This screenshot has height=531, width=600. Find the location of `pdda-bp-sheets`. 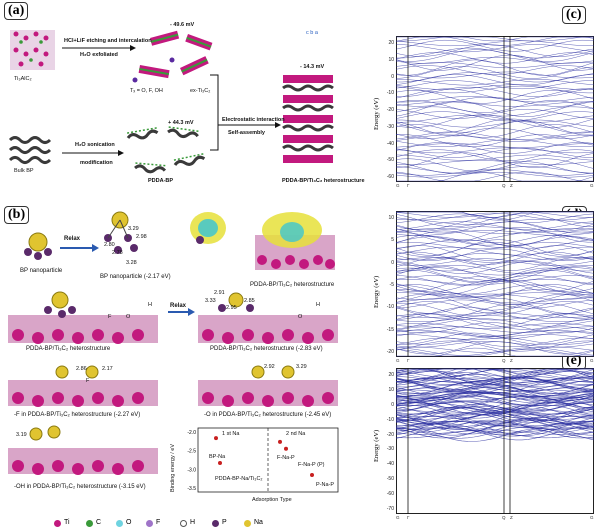

pdda-bp-sheets is located at coordinates (166, 150).